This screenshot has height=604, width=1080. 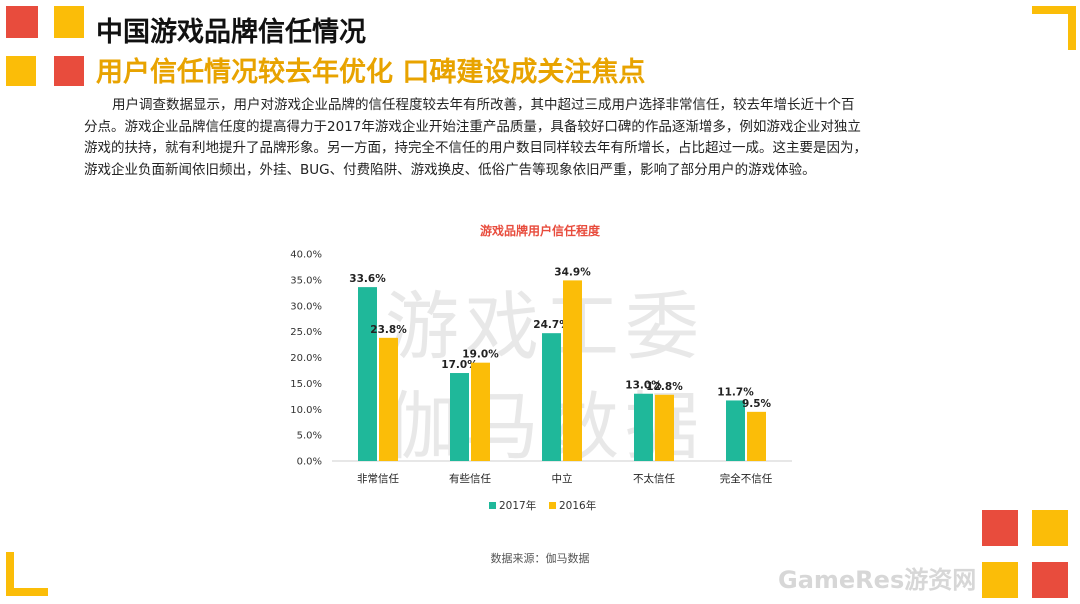 What do you see at coordinates (572, 272) in the screenshot?
I see `data-label: 34.9%` at bounding box center [572, 272].